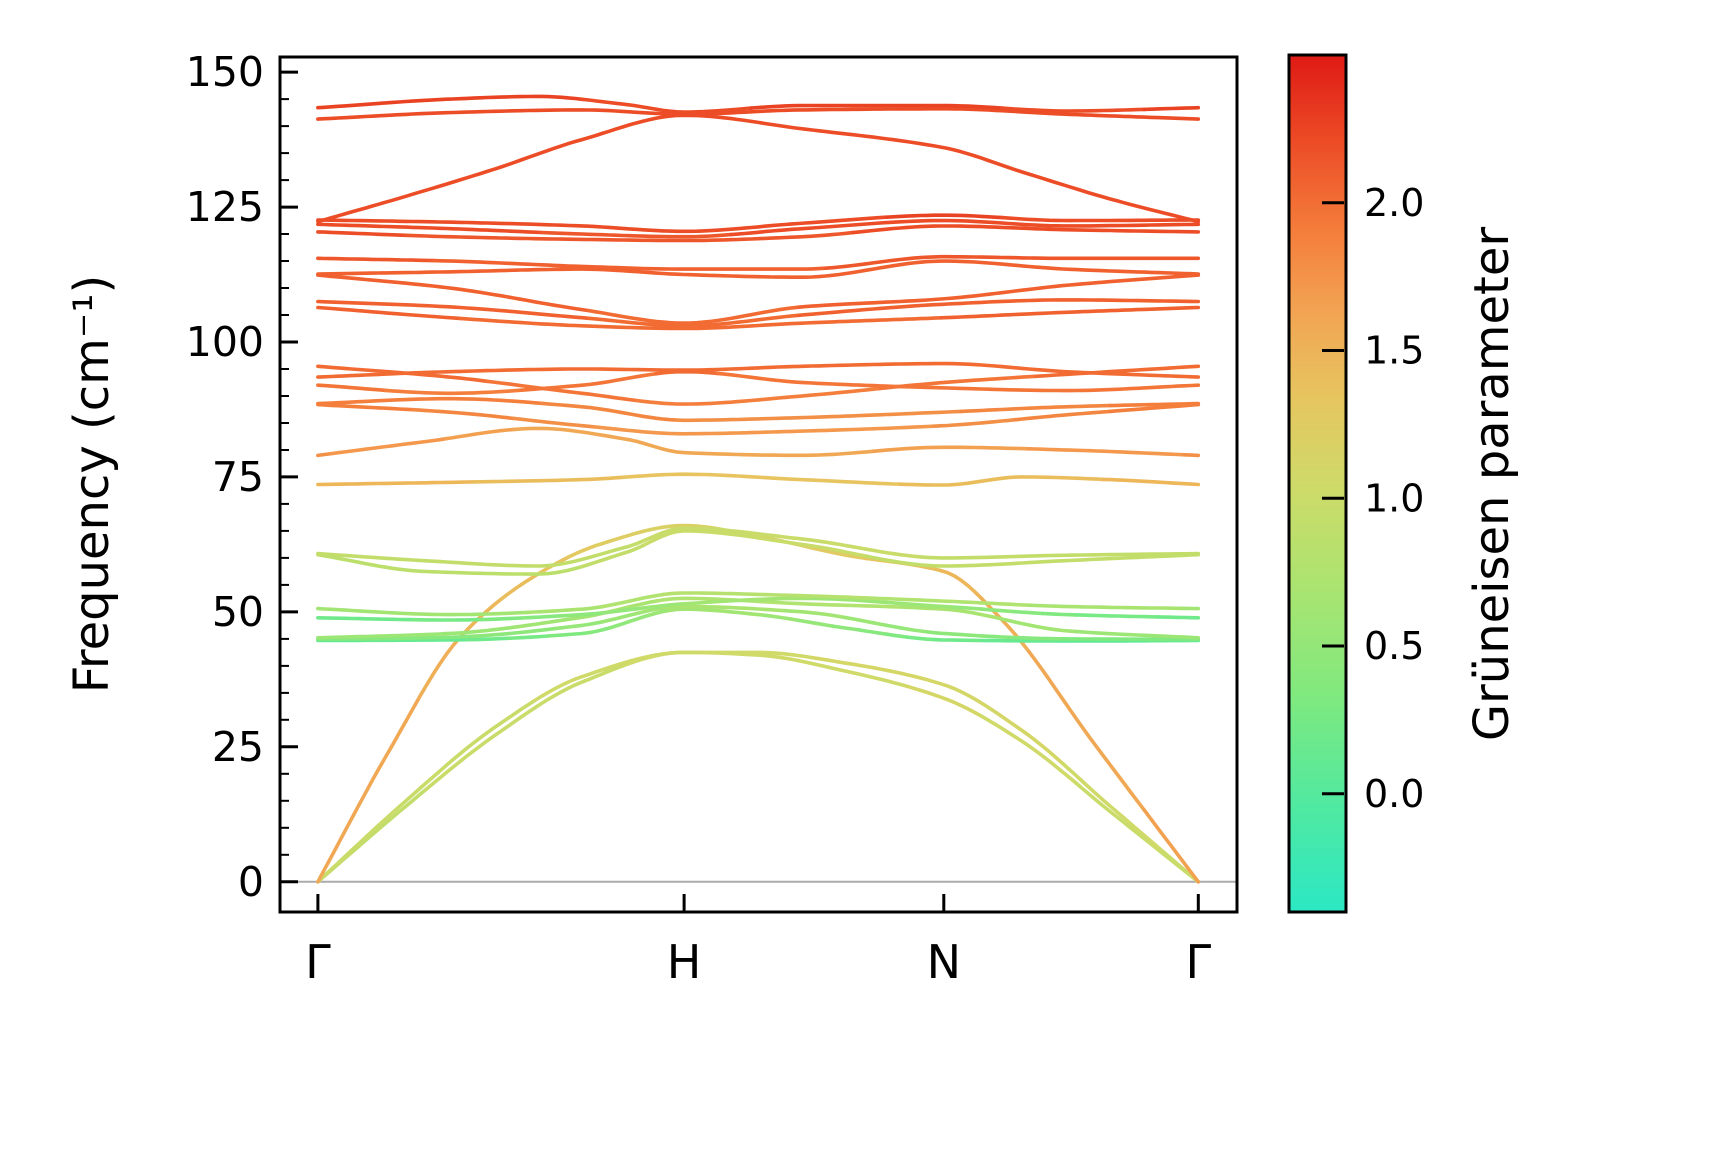  I want to click on y-tick-label: 75, so click(238, 477).